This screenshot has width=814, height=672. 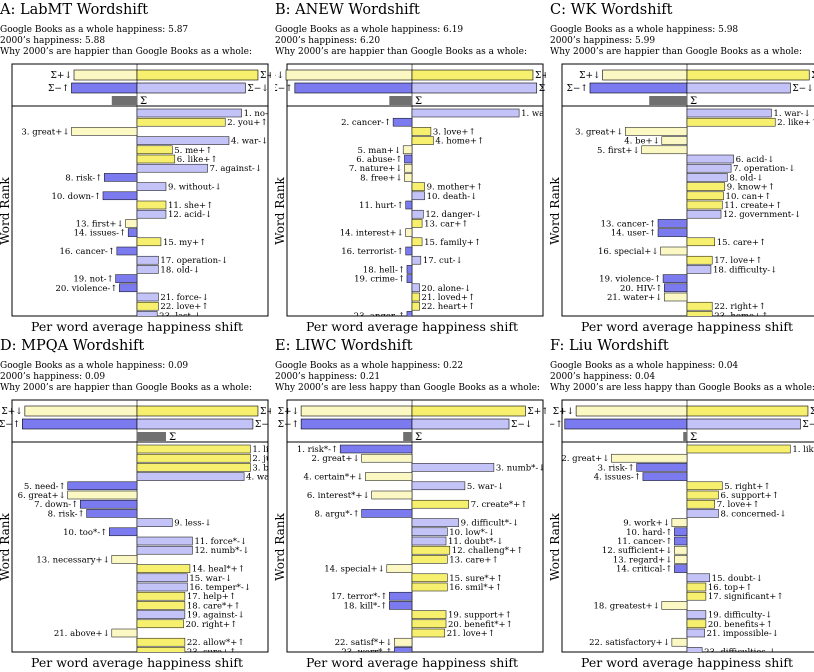 I want to click on summary-bar-neg-up, so click(x=356, y=424).